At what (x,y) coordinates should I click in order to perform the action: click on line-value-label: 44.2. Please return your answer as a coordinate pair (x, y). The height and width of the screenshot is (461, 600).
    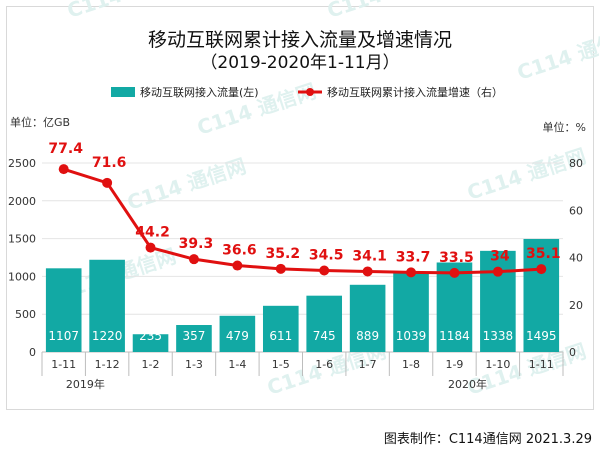
    Looking at the image, I should click on (152, 233).